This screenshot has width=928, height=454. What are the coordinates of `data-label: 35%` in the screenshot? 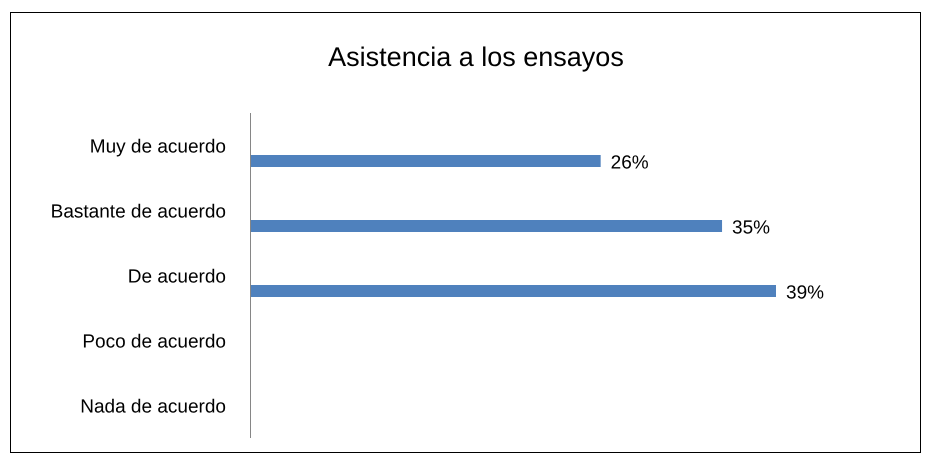 It's located at (751, 228).